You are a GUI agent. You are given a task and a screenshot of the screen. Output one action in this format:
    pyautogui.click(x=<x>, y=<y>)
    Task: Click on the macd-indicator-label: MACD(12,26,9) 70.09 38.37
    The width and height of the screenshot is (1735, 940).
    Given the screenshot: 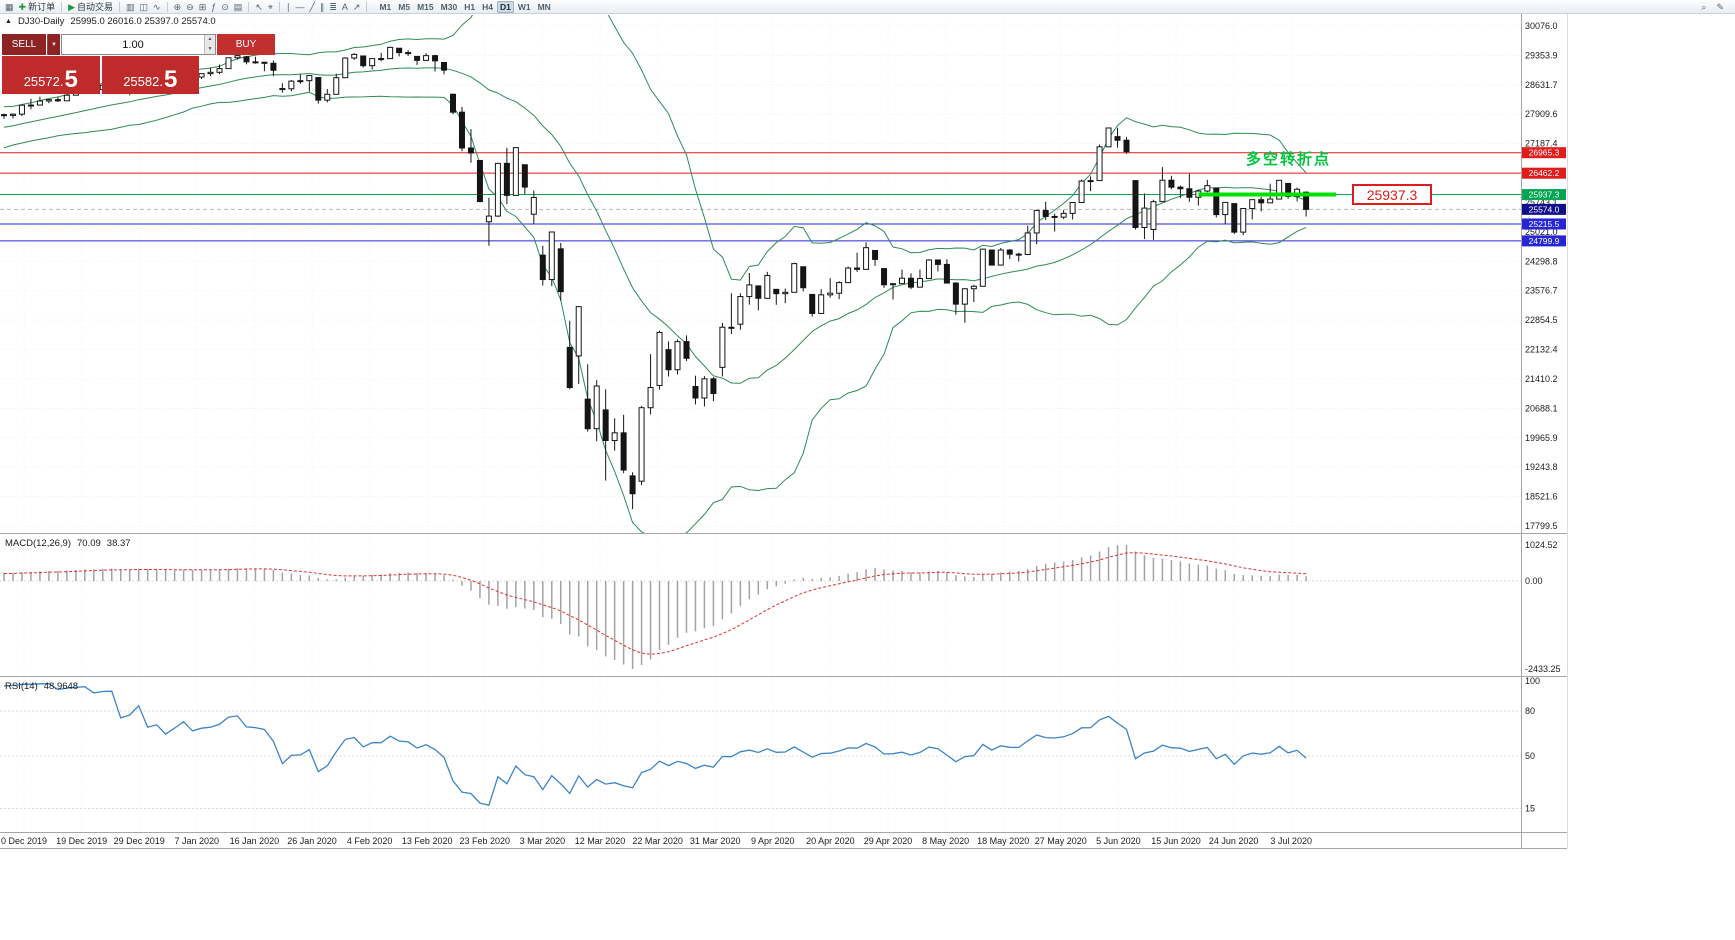 What is the action you would take?
    pyautogui.click(x=68, y=543)
    